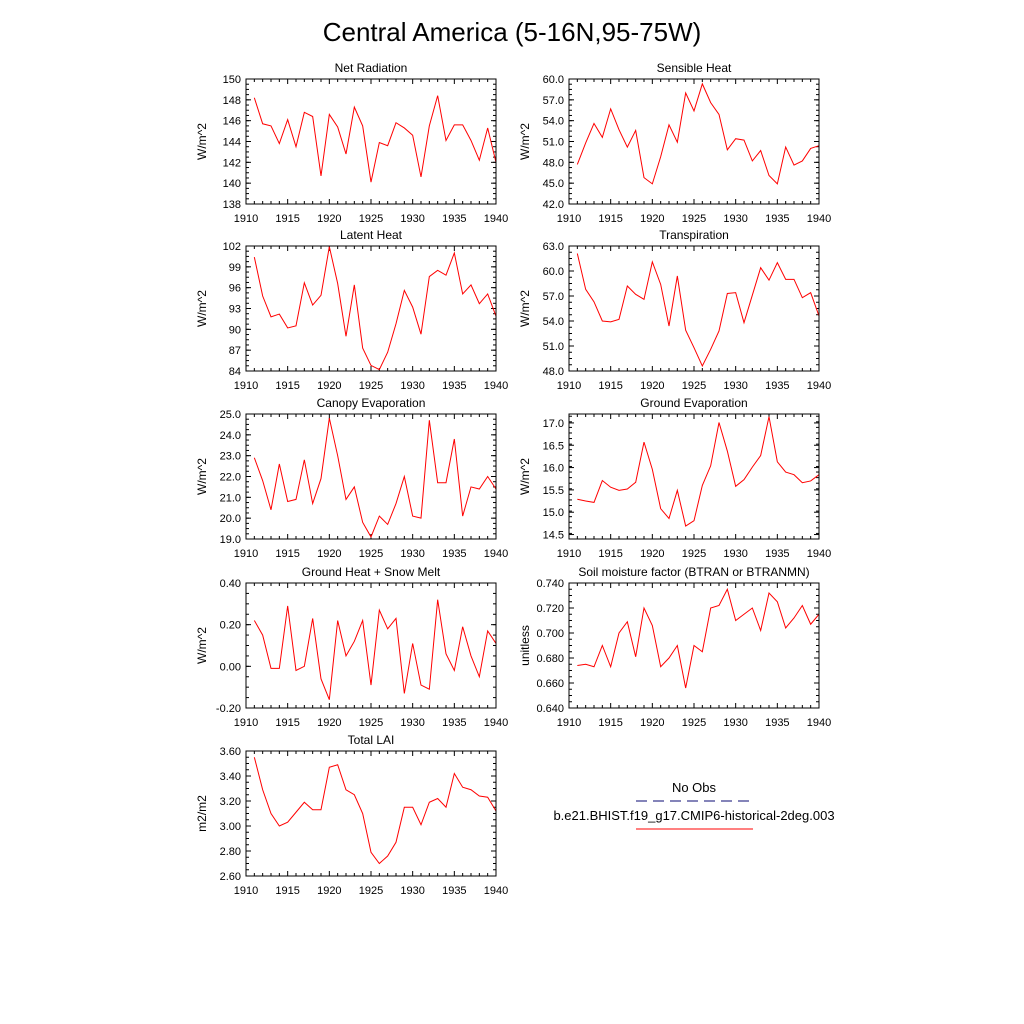  I want to click on panel-1-xtick-label: 1930, so click(412, 219).